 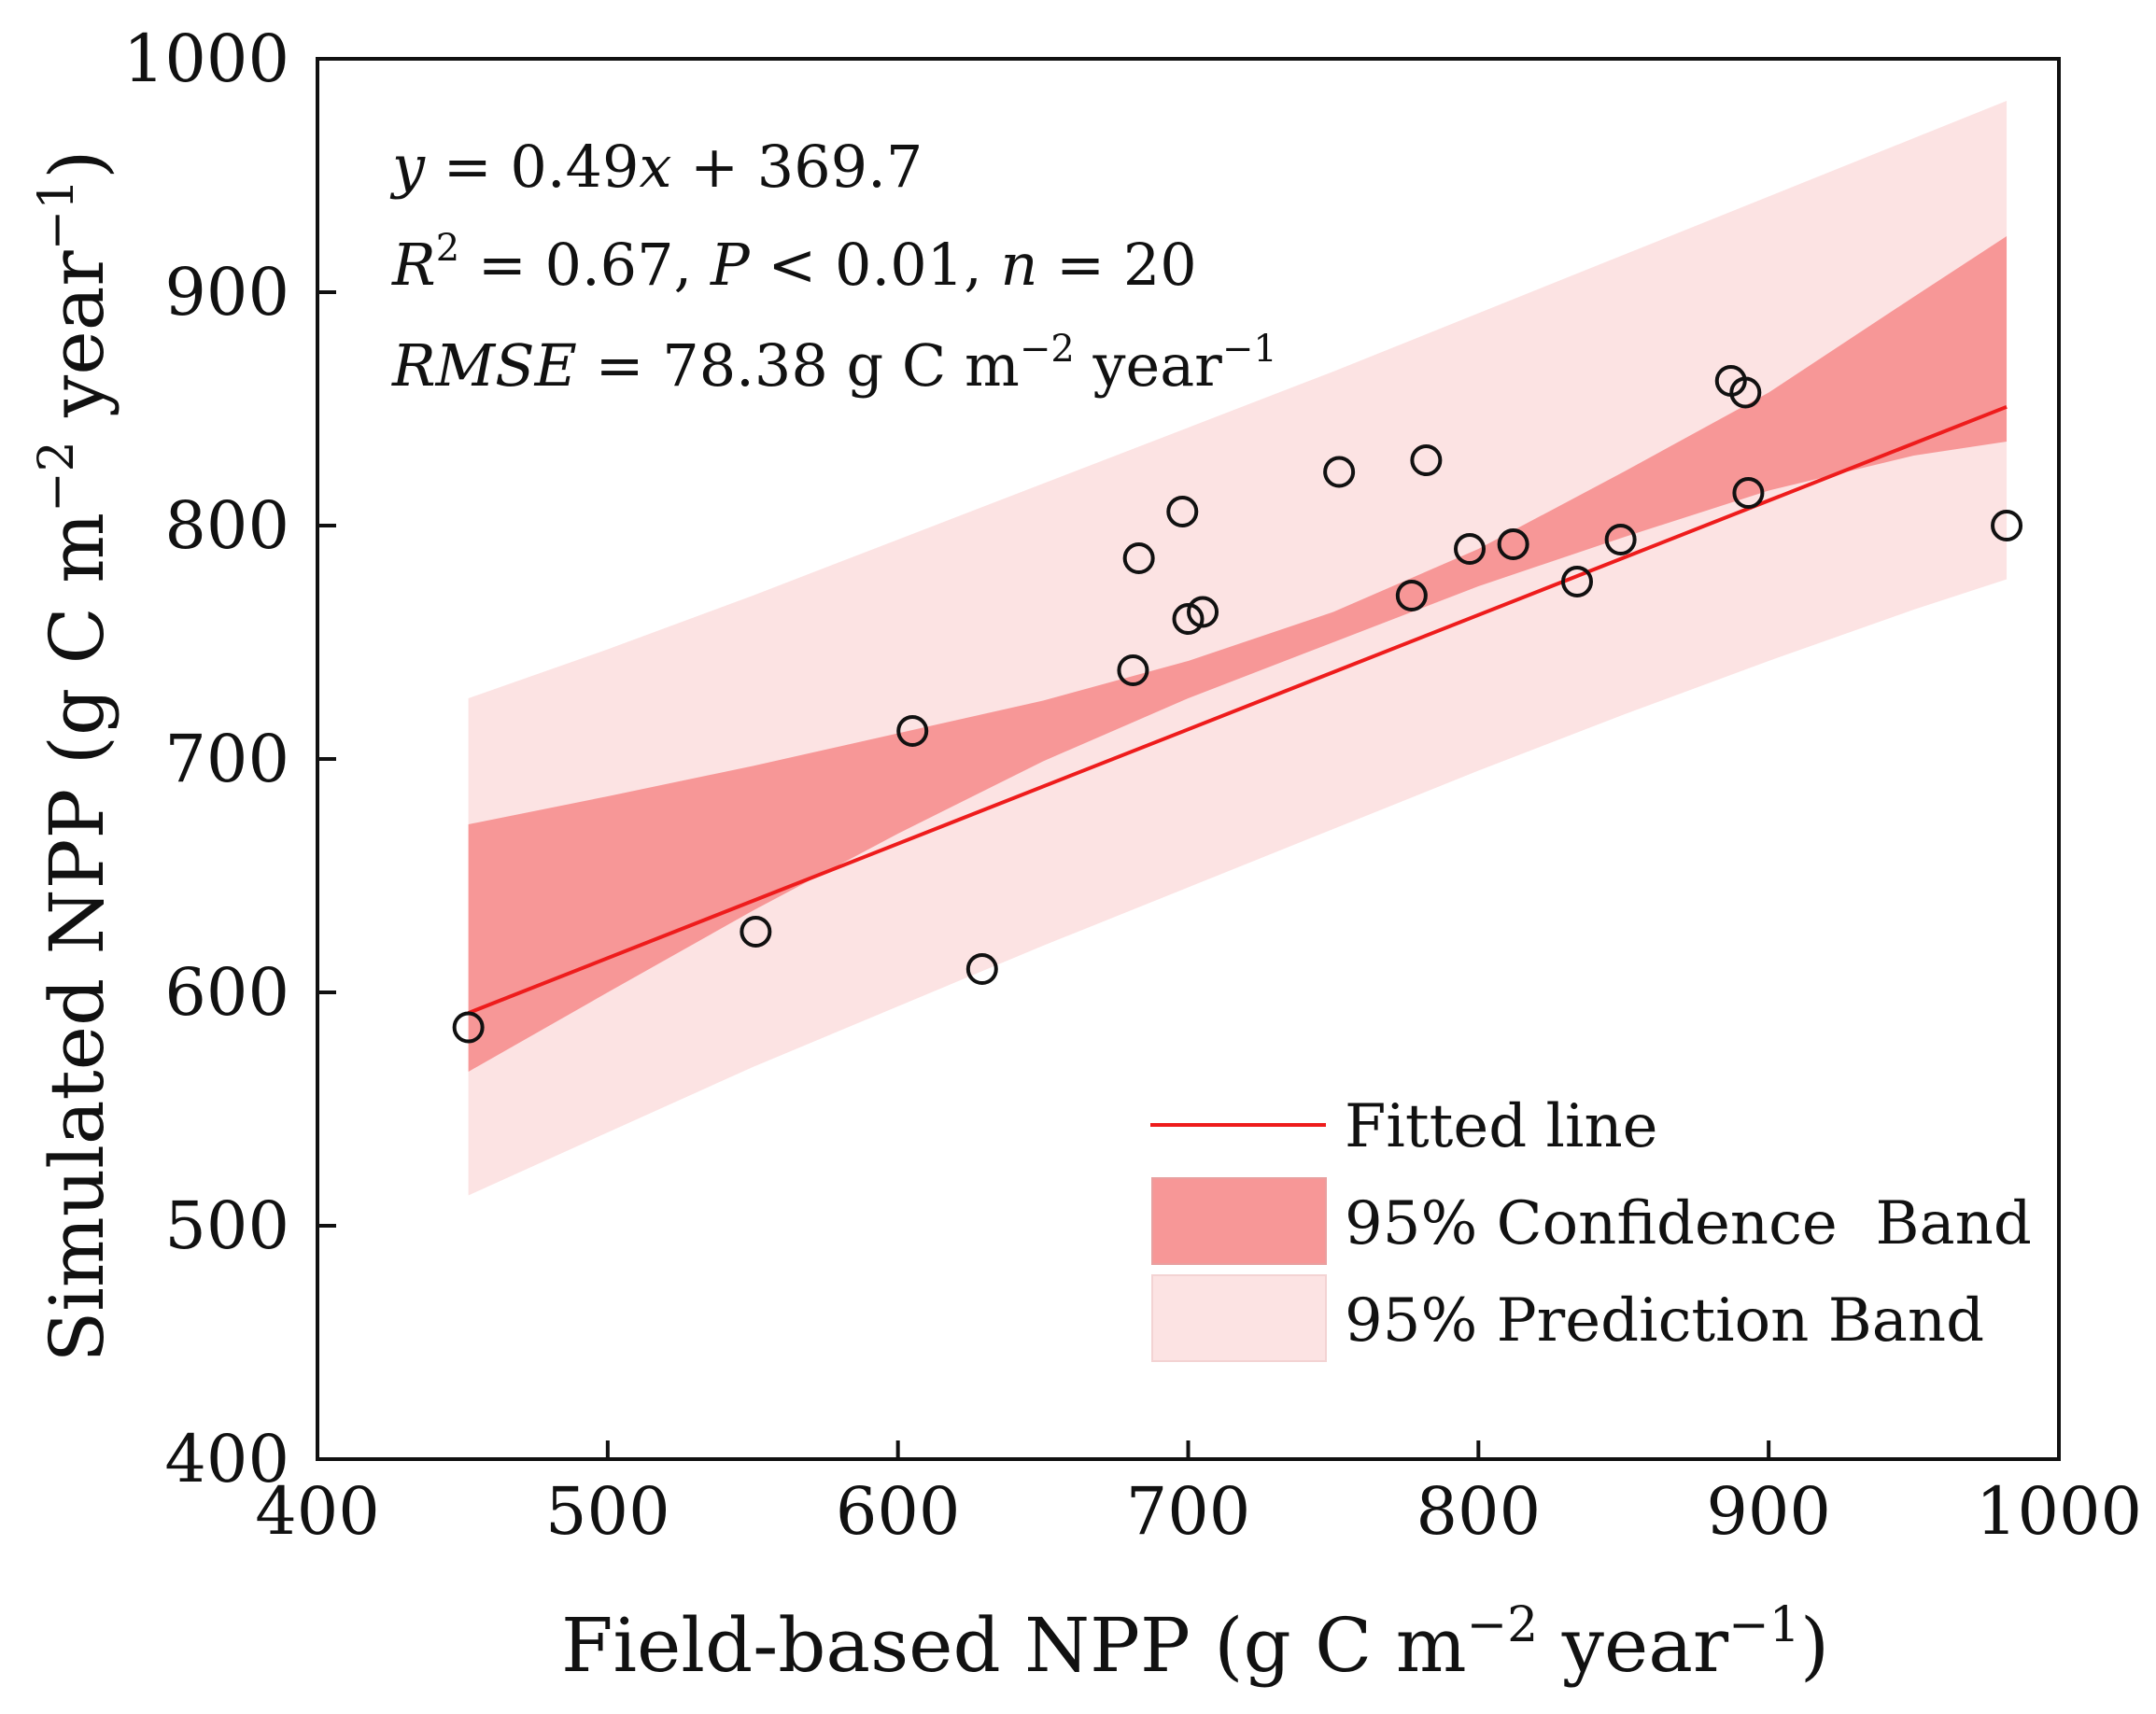 I want to click on legend-label-prediction: 95% Prediction Band, so click(x=1664, y=1321).